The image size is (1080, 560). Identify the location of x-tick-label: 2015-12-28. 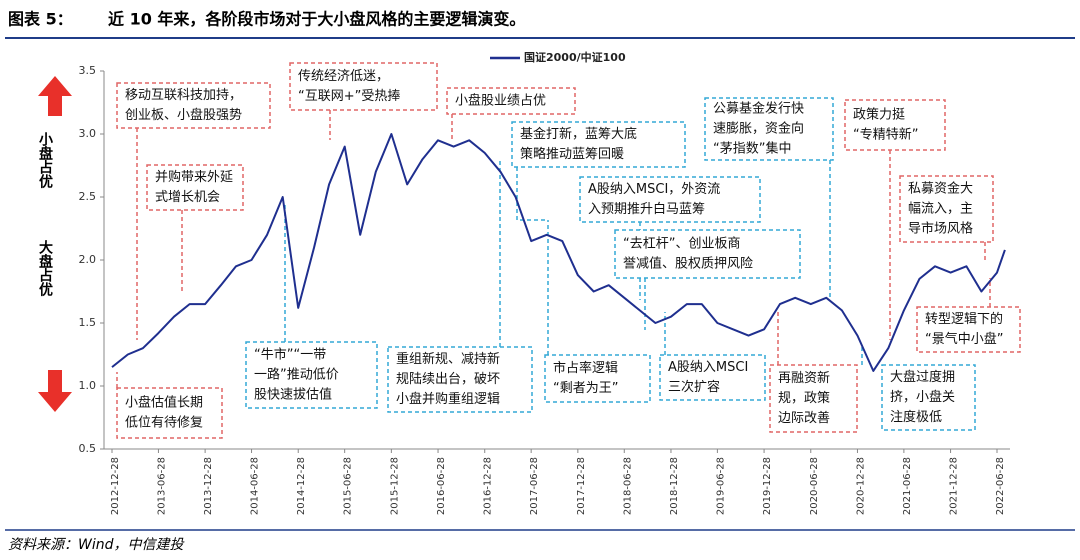
(394, 486).